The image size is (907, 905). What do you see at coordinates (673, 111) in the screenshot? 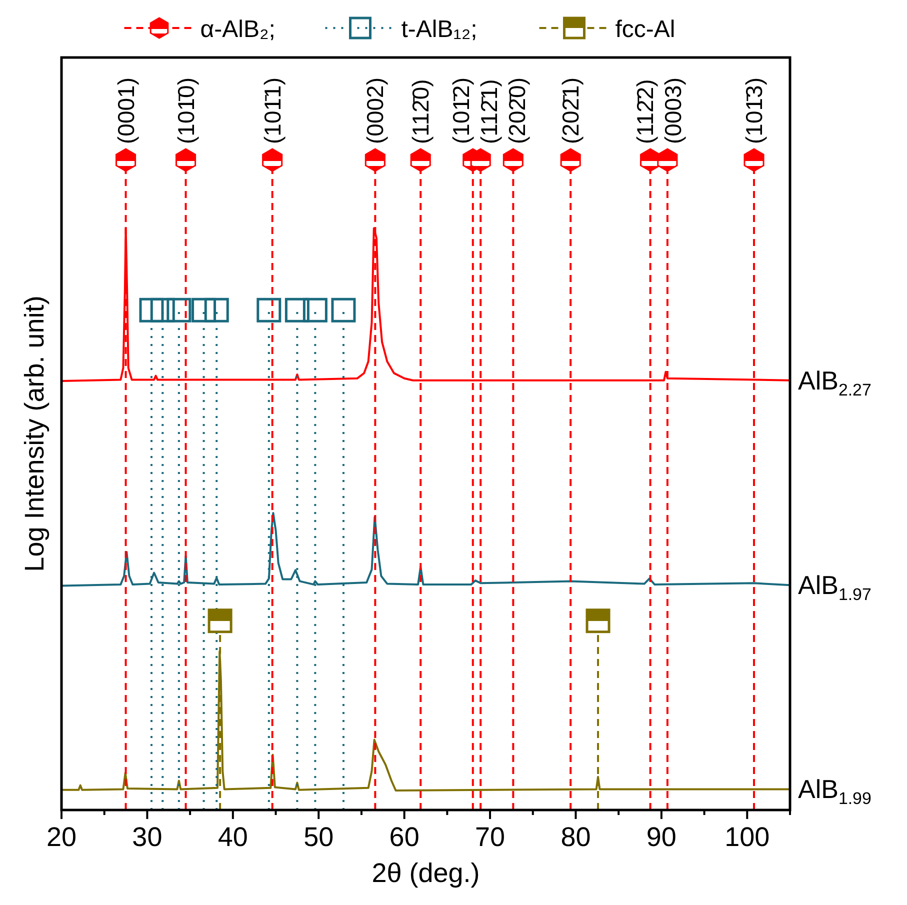
I see `annotation: (0003)` at bounding box center [673, 111].